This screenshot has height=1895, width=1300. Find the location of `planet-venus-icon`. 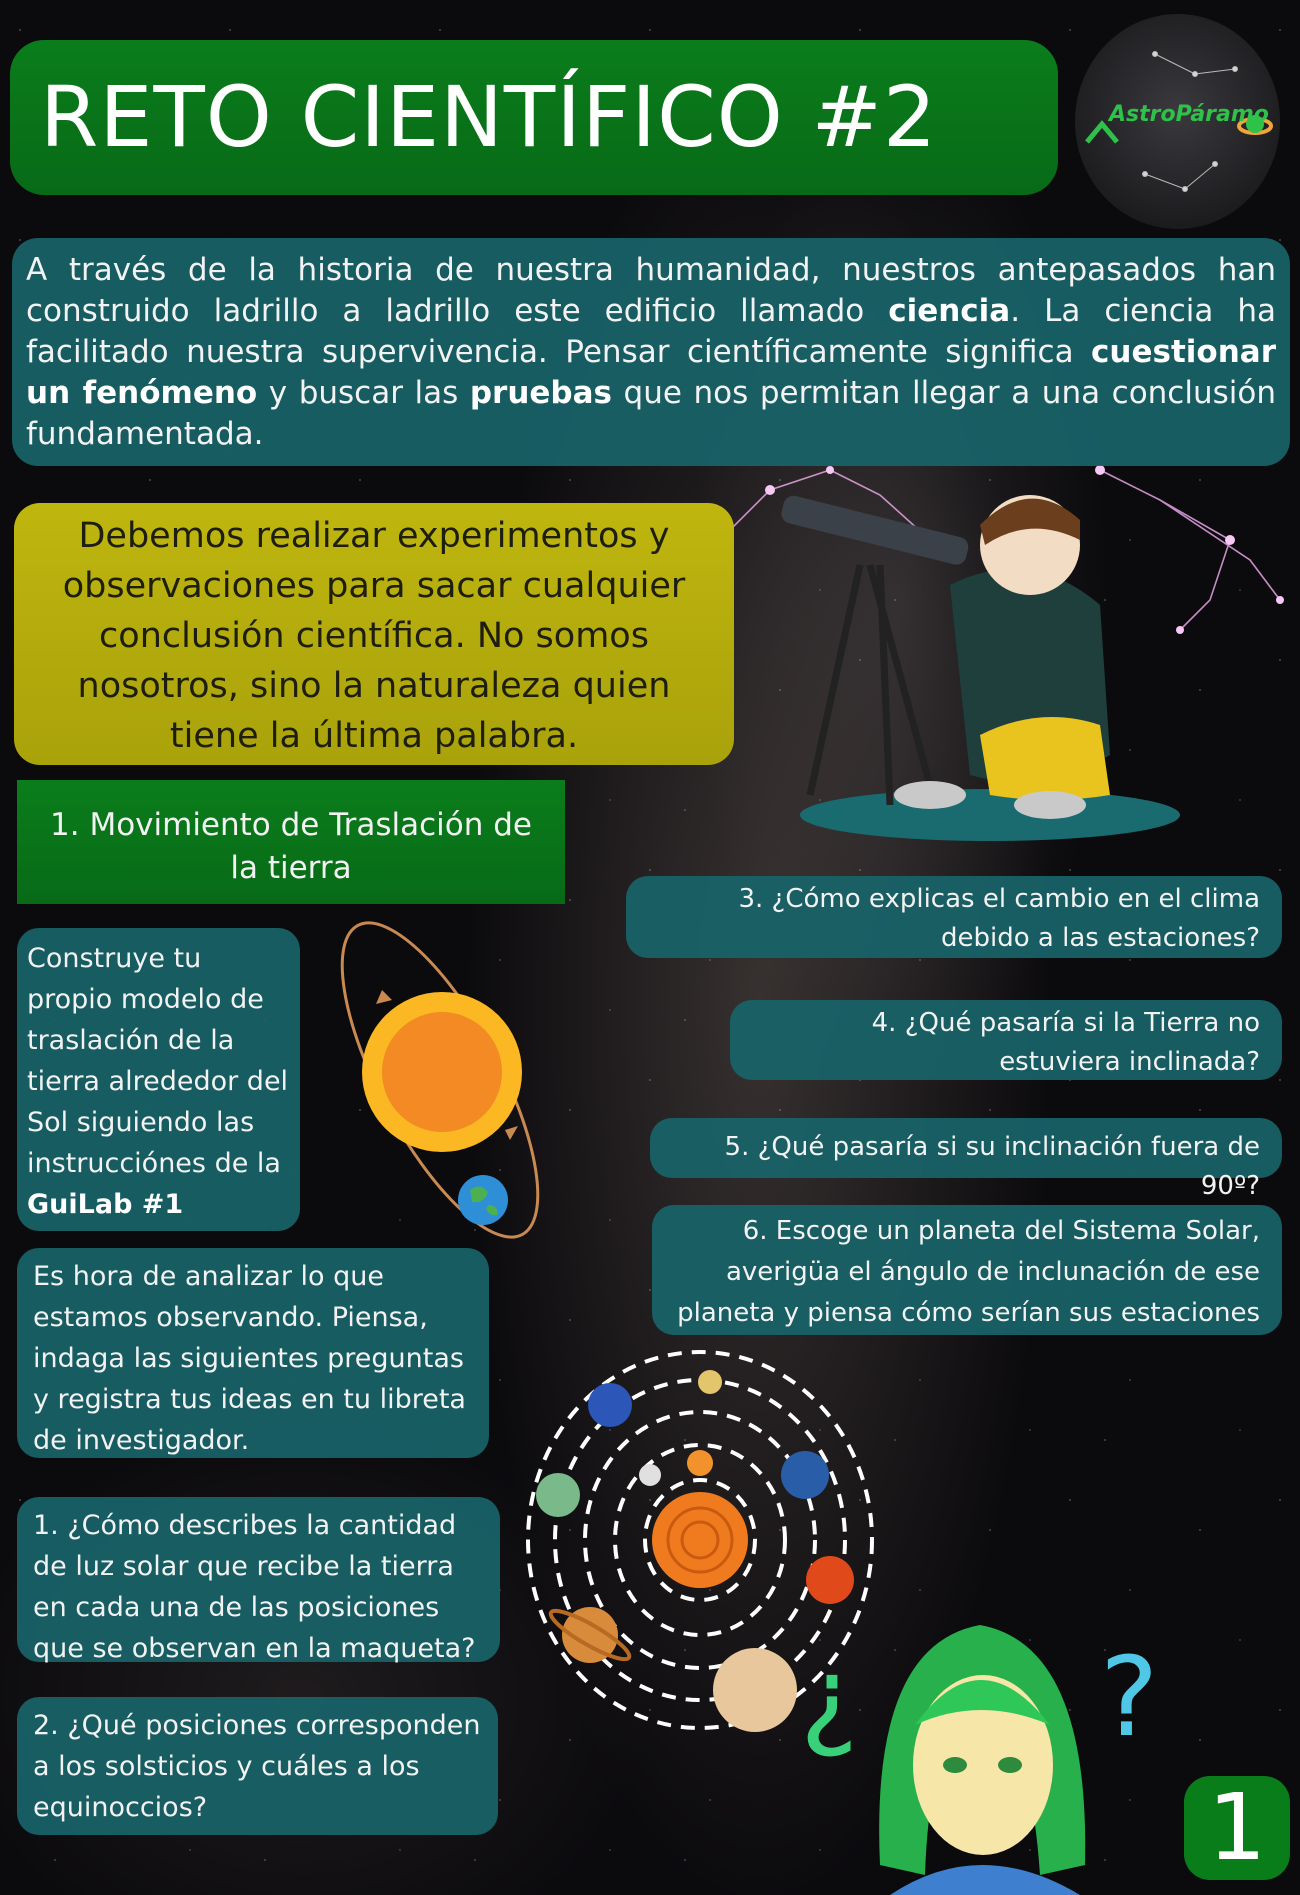

planet-venus-icon is located at coordinates (700, 1463).